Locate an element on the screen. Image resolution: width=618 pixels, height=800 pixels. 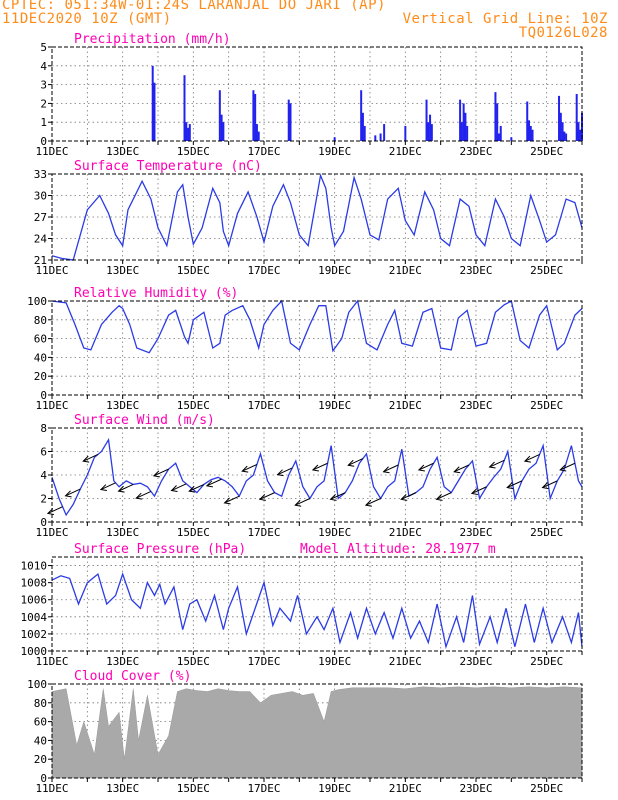
pressure-xtick-label: 15DEC is located at coordinates (193, 661).